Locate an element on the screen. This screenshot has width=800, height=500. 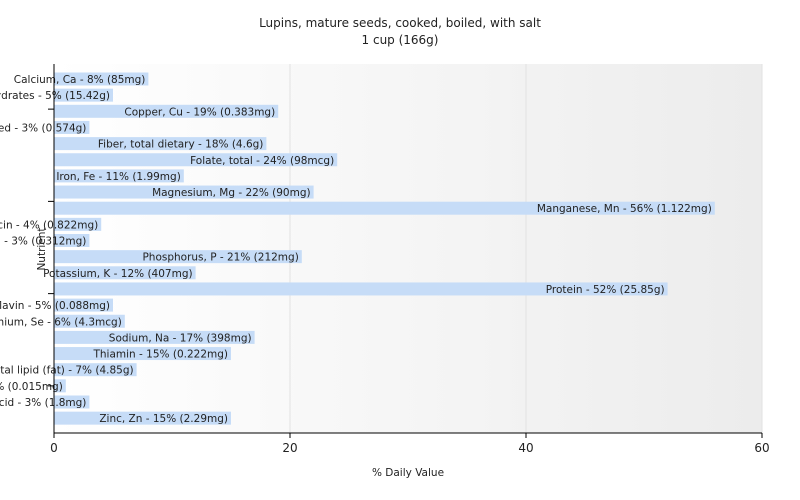
y-ticks is located at coordinates (51, 247).